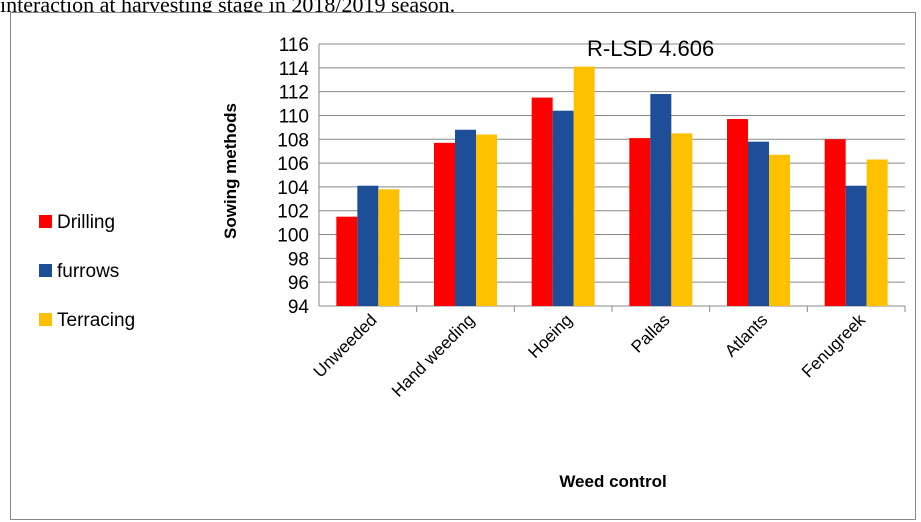 The image size is (921, 522). I want to click on bar-drilling-unweeded, so click(347, 261).